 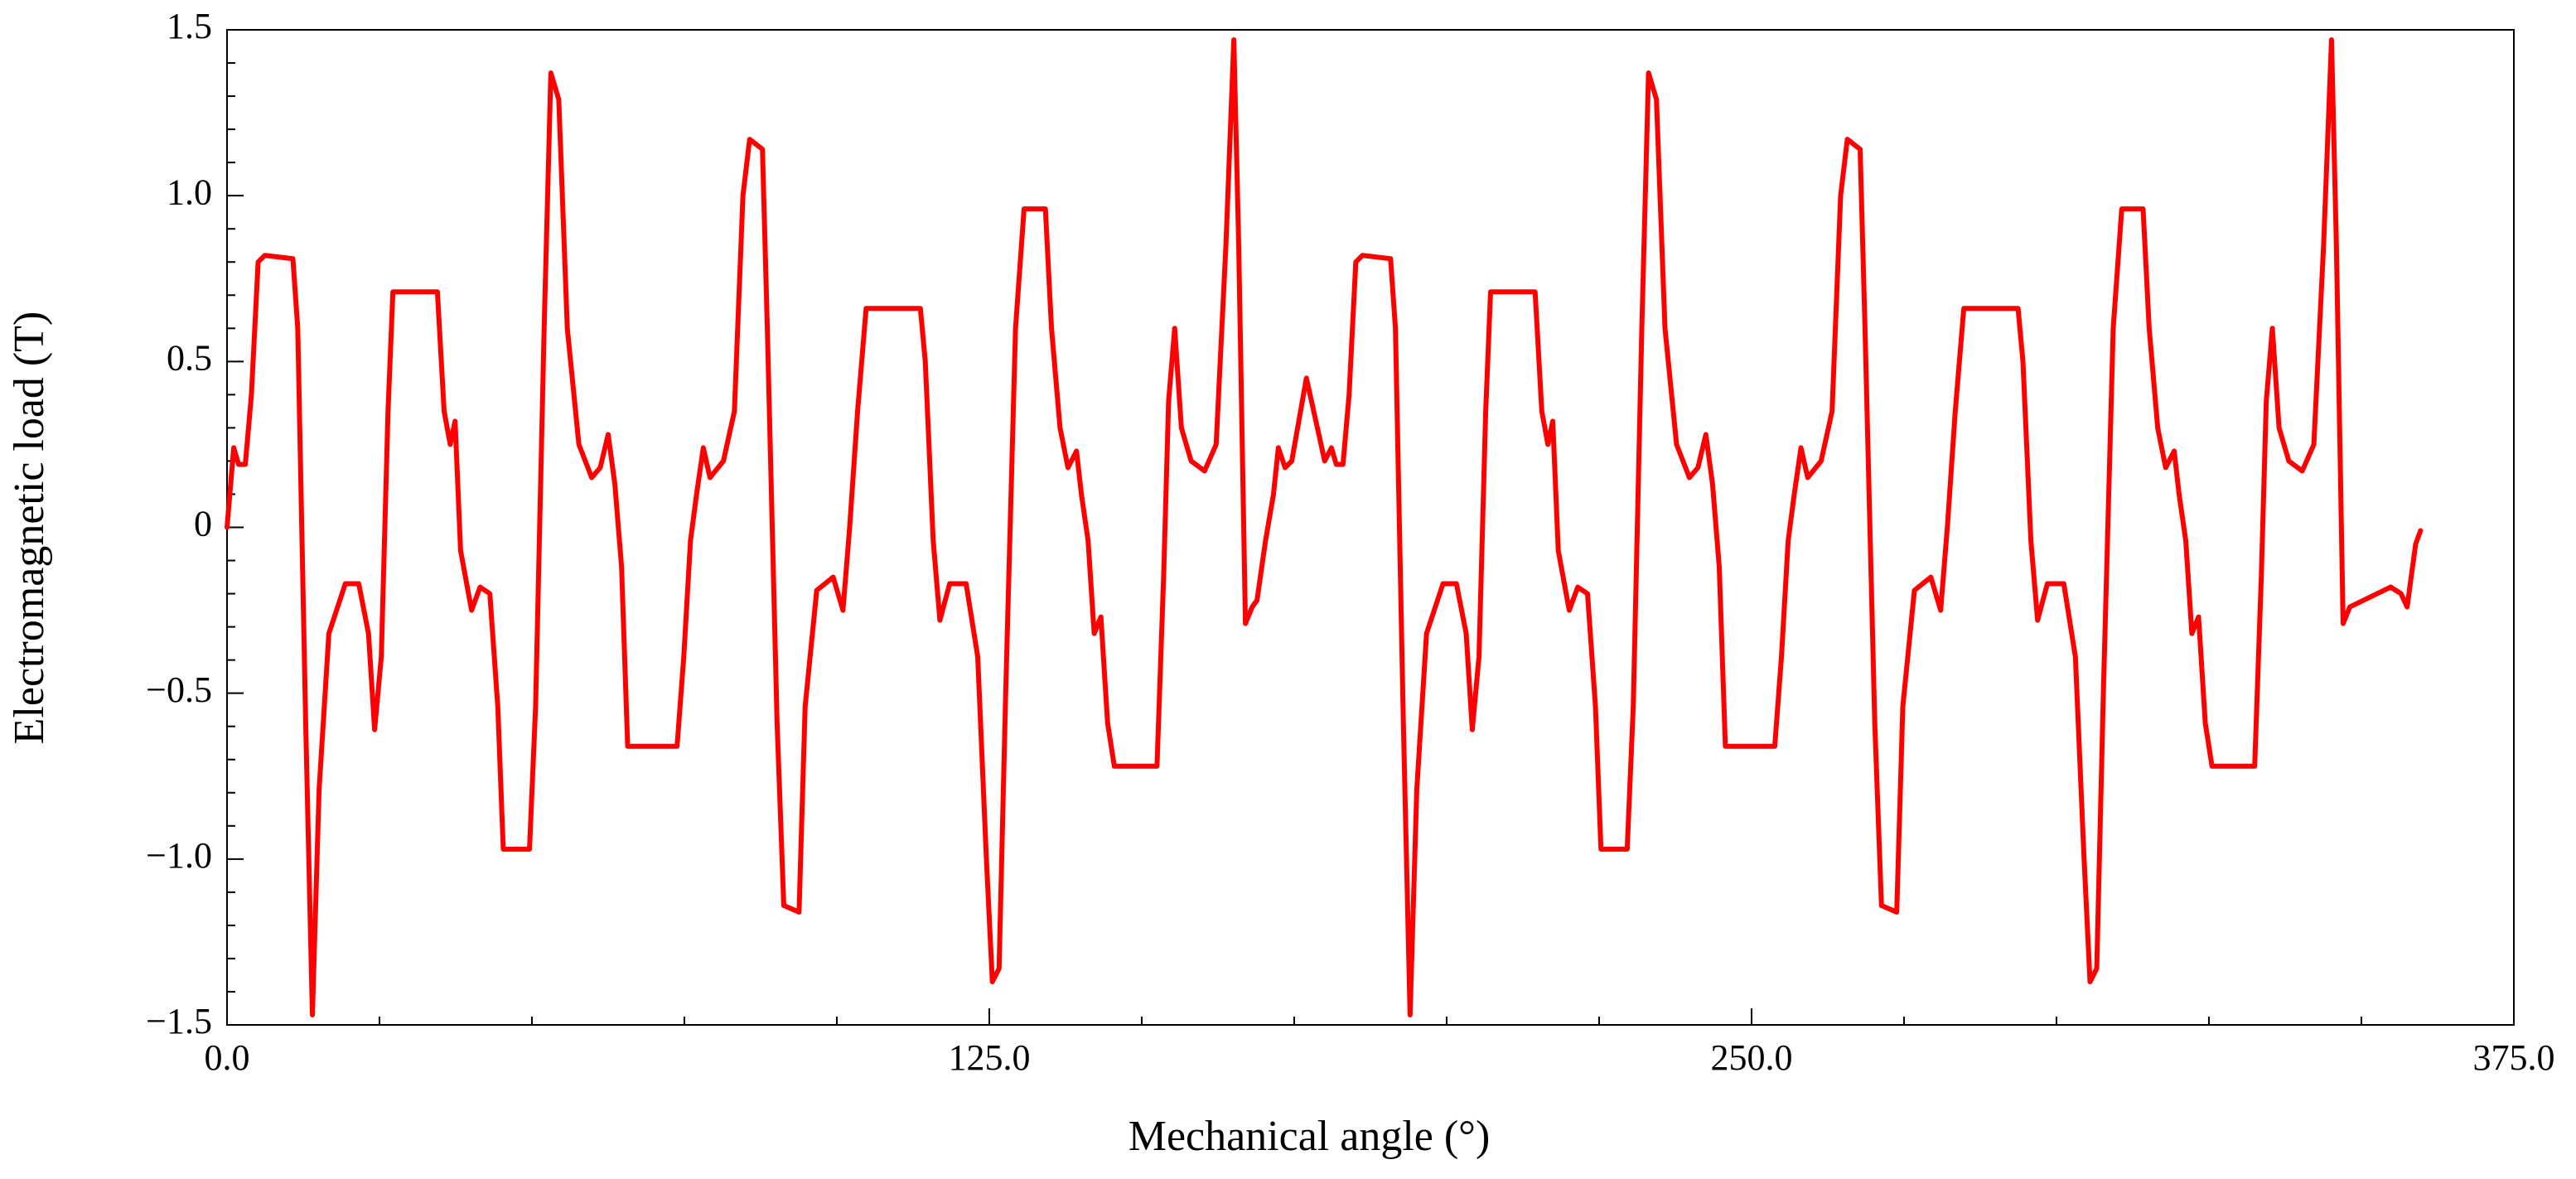 What do you see at coordinates (179, 856) in the screenshot?
I see `y-tick-label: −1.0` at bounding box center [179, 856].